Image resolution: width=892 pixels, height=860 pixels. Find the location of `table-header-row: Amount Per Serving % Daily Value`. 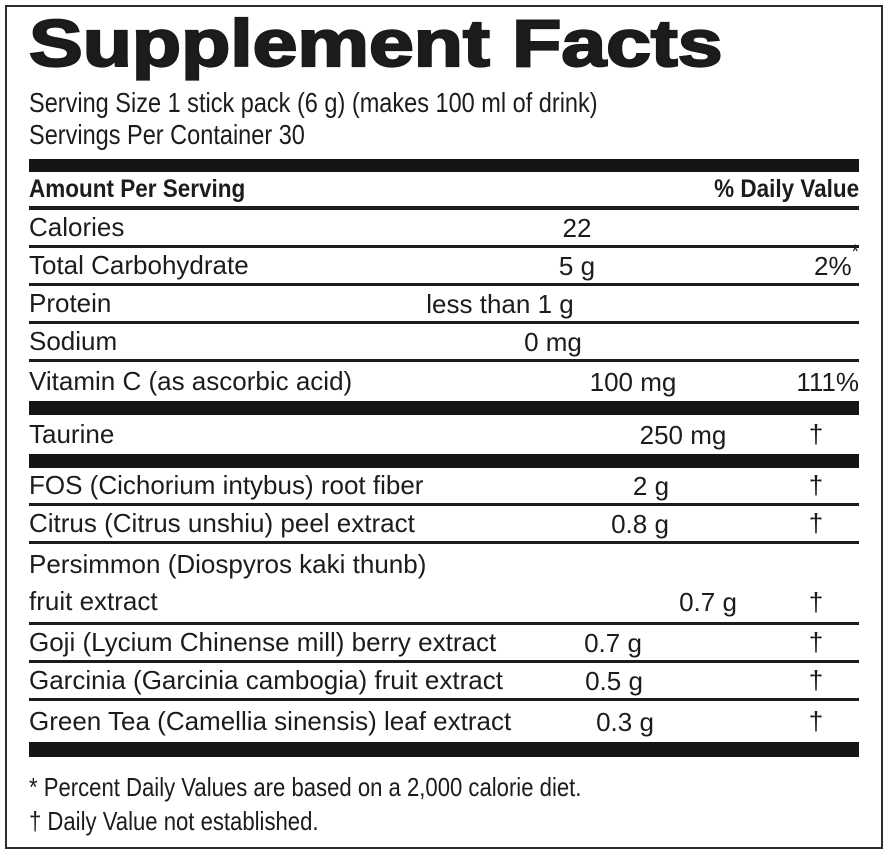

table-header-row: Amount Per Serving % Daily Value is located at coordinates (444, 191).